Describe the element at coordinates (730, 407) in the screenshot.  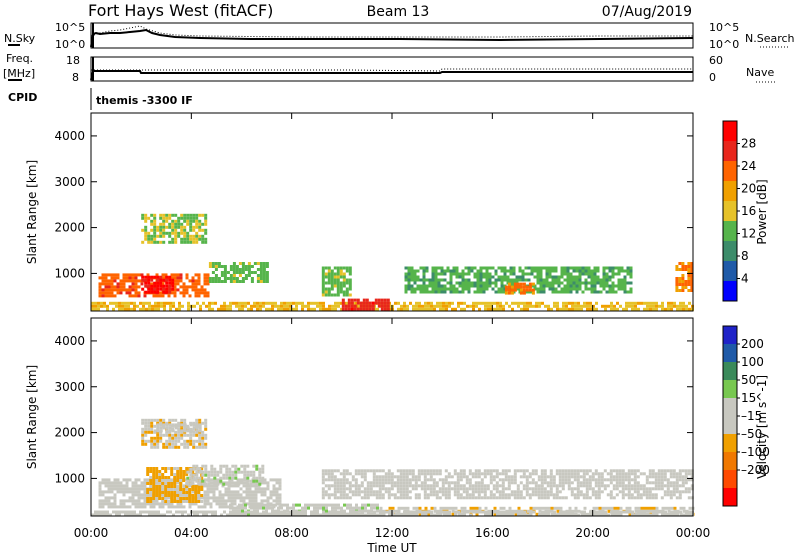
I see `velocity-colorbar-swatch` at that location.